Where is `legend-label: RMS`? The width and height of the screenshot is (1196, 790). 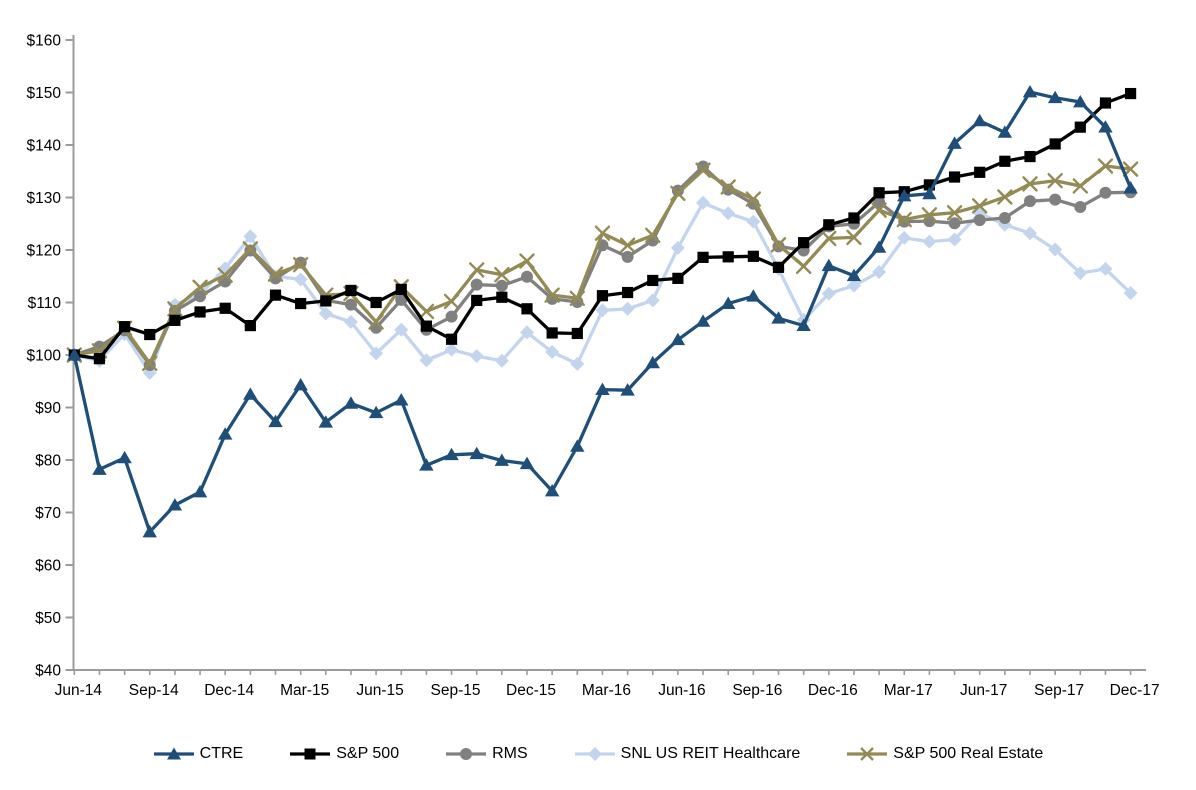 legend-label: RMS is located at coordinates (510, 753).